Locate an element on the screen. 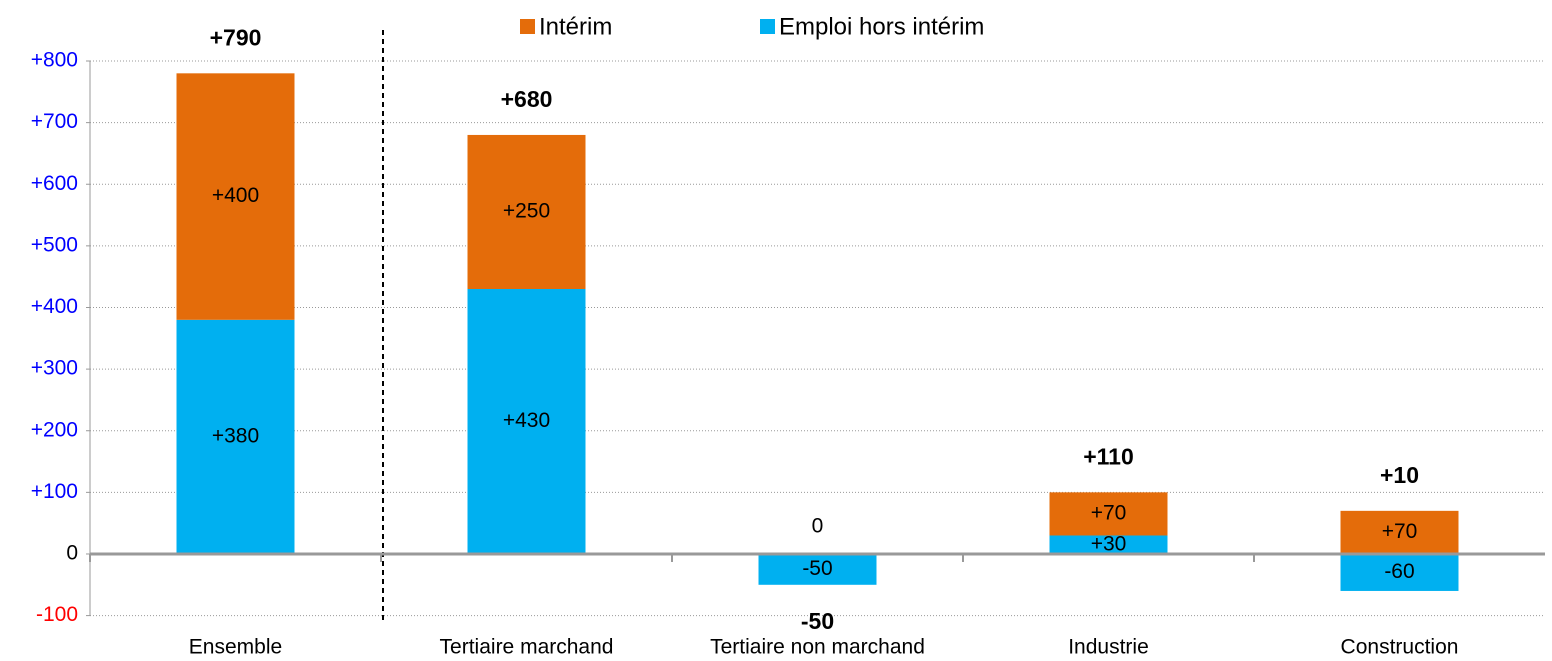  y-tick-label: +400 is located at coordinates (54, 306).